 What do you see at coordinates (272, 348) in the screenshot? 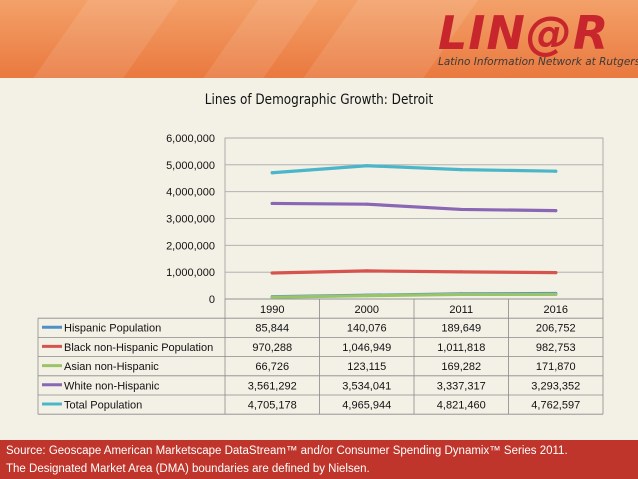
I see `table-value: 970,288` at bounding box center [272, 348].